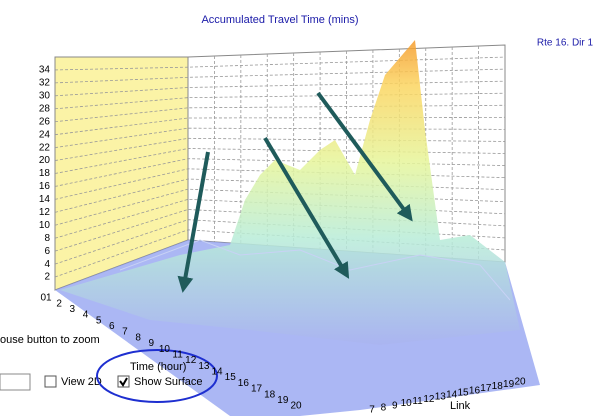  Describe the element at coordinates (244, 383) in the screenshot. I see `time-tick-label: 16` at that location.